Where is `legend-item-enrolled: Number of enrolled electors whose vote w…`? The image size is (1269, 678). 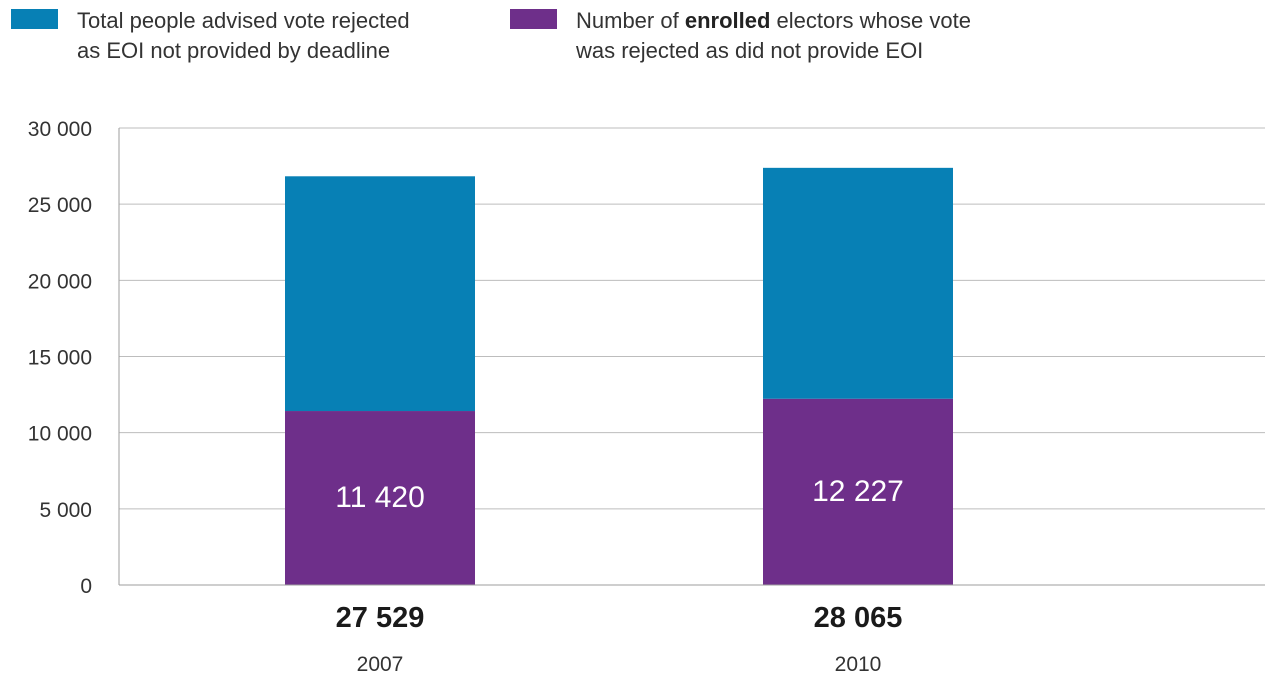
legend-item-enrolled: Number of enrolled electors whose vote w… is located at coordinates (740, 36).